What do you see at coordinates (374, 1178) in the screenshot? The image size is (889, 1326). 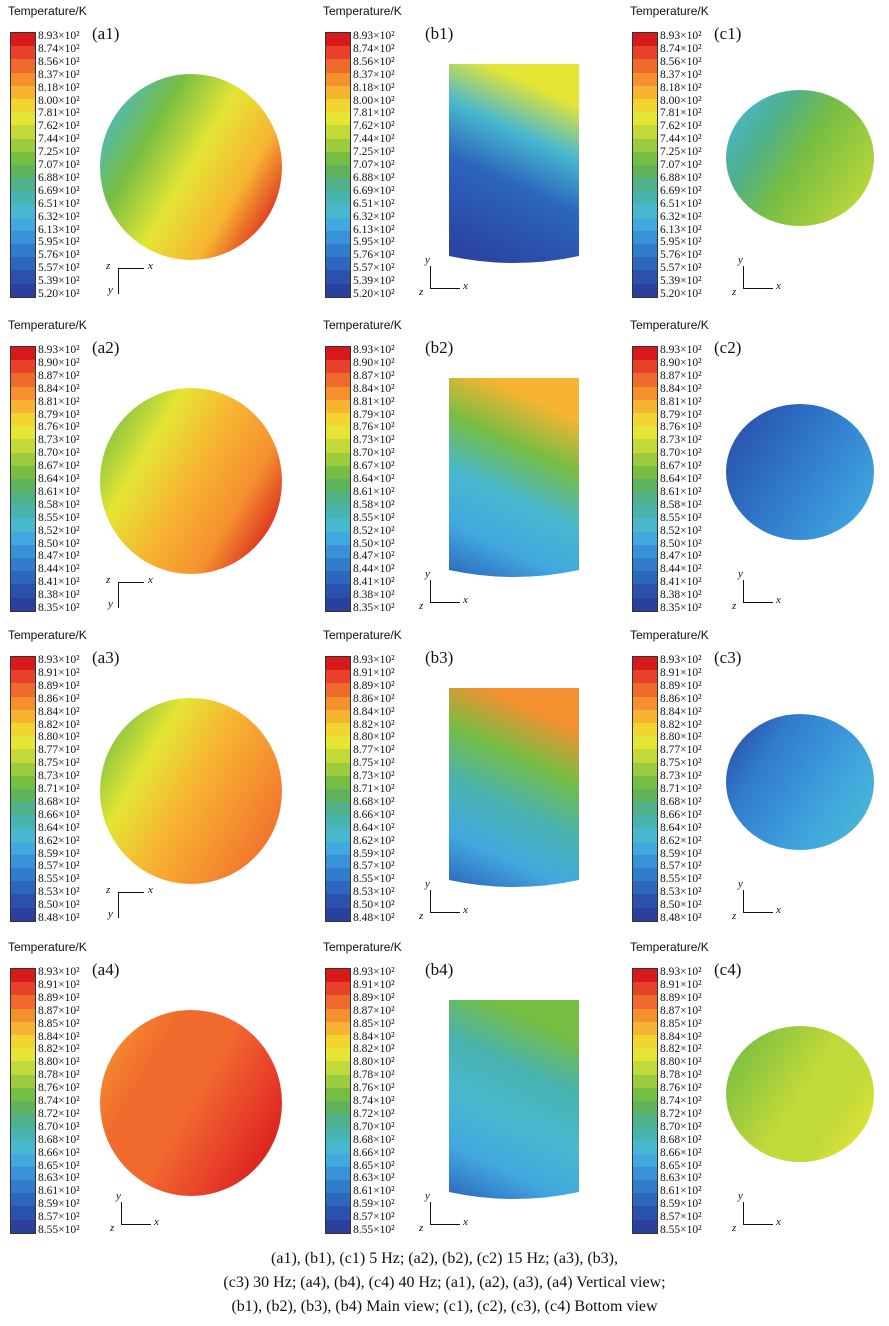 I see `colorbar-tick-label: 8.63×10²` at bounding box center [374, 1178].